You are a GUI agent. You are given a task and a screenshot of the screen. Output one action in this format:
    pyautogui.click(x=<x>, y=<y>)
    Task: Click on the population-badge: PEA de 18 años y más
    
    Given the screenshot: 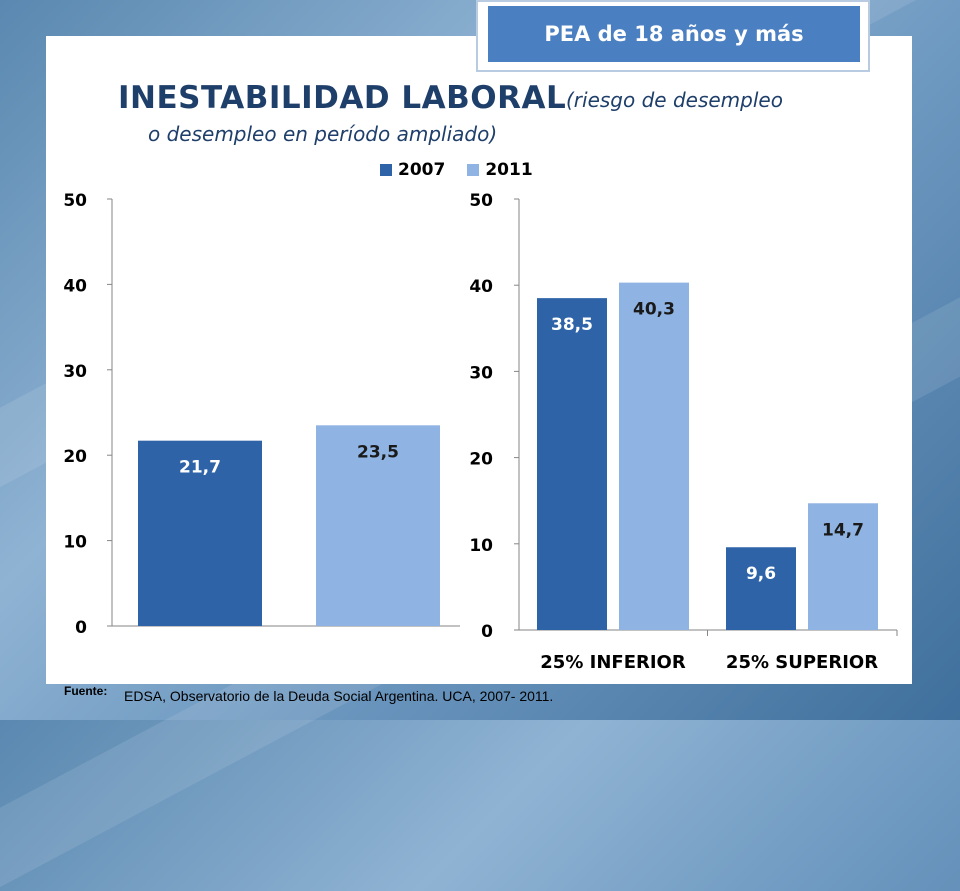 What is the action you would take?
    pyautogui.click(x=674, y=34)
    